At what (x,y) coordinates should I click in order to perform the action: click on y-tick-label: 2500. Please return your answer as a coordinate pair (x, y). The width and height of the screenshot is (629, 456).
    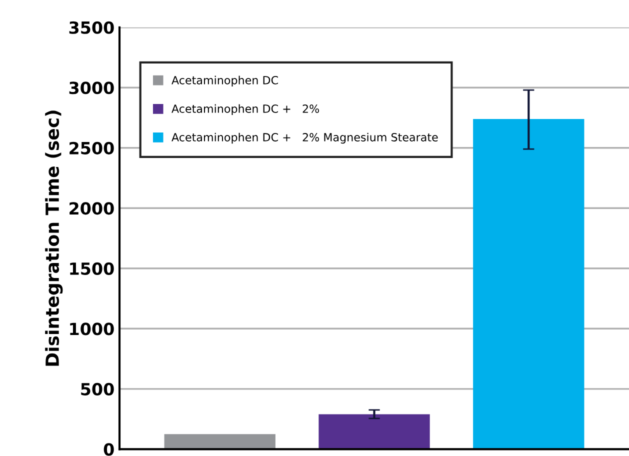
    Looking at the image, I should click on (92, 148).